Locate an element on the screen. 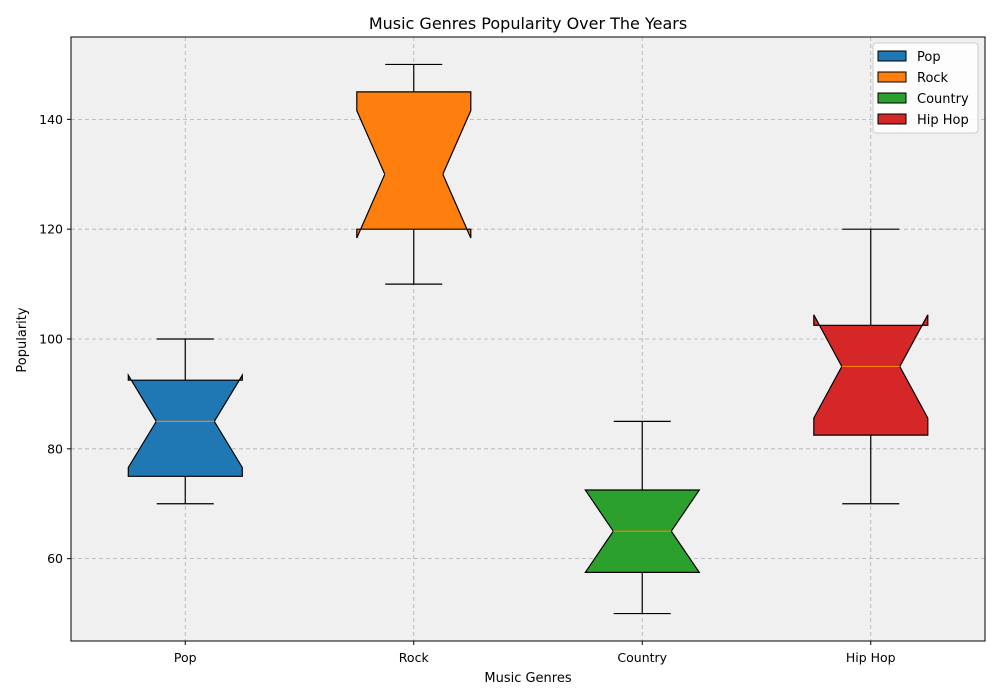 The width and height of the screenshot is (1000, 700). y-tick-label: 100 is located at coordinates (51, 339).